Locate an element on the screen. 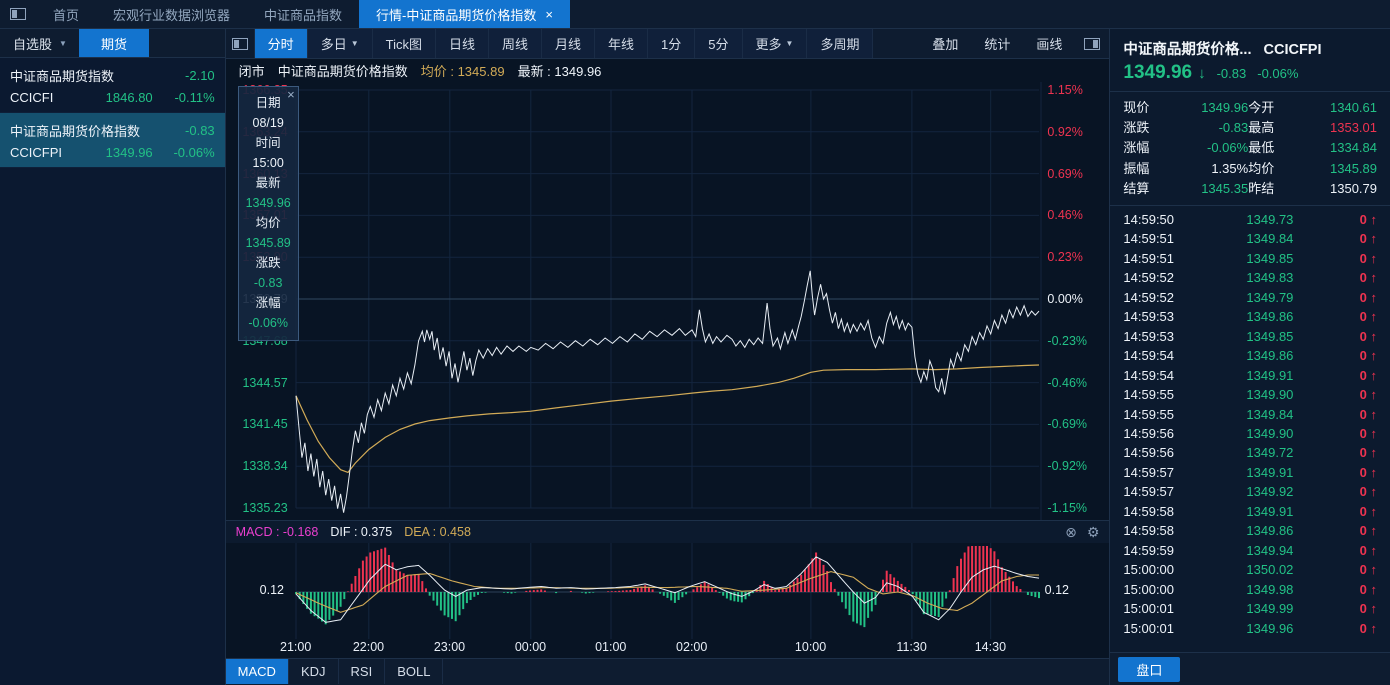 The image size is (1390, 685). tool-button-统计: 统计 is located at coordinates (997, 44).